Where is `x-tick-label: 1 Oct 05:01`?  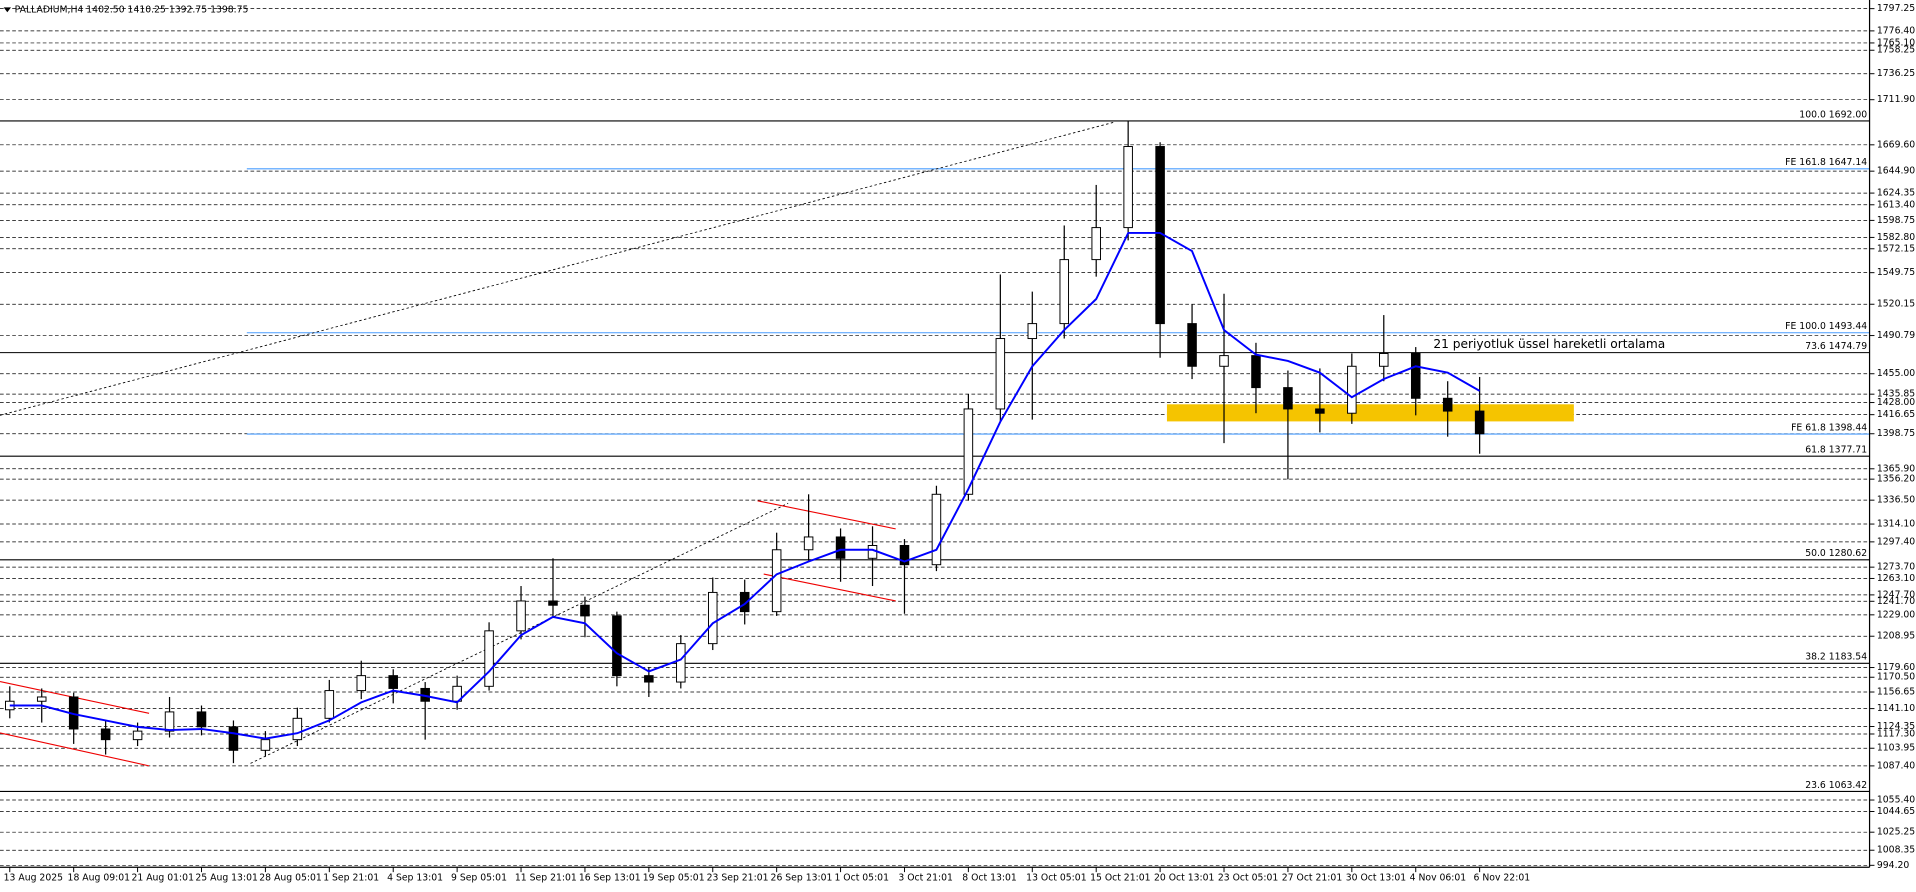
x-tick-label: 1 Oct 05:01 is located at coordinates (861, 878).